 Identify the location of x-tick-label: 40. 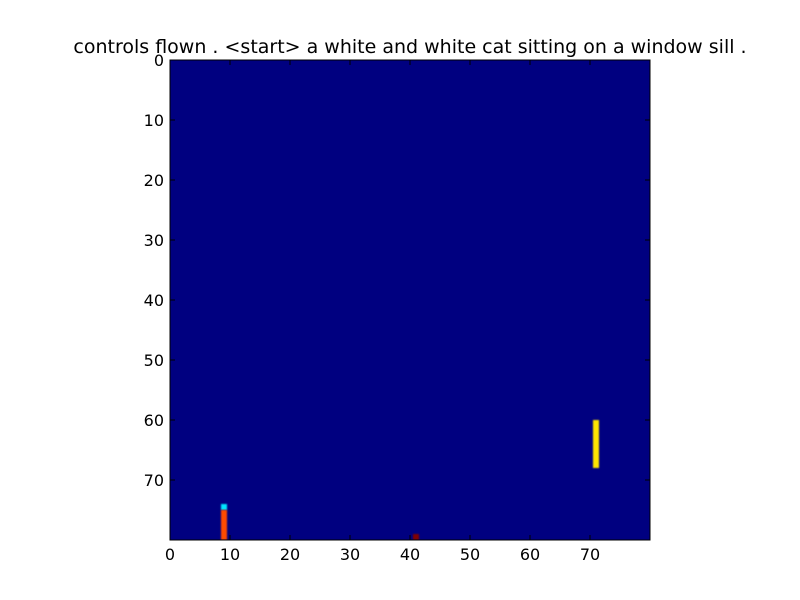
(410, 554).